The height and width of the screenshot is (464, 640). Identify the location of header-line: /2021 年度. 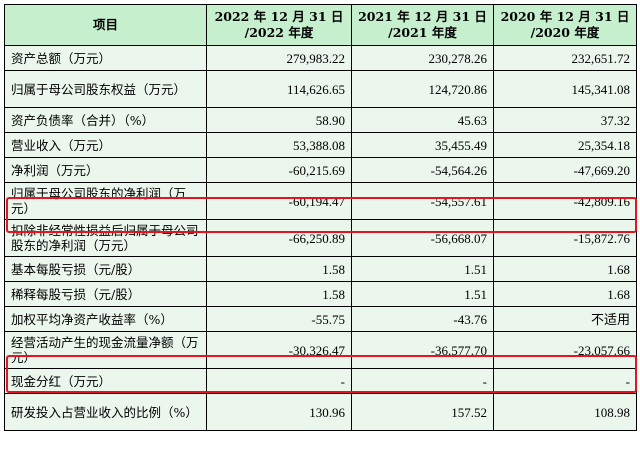
(422, 32).